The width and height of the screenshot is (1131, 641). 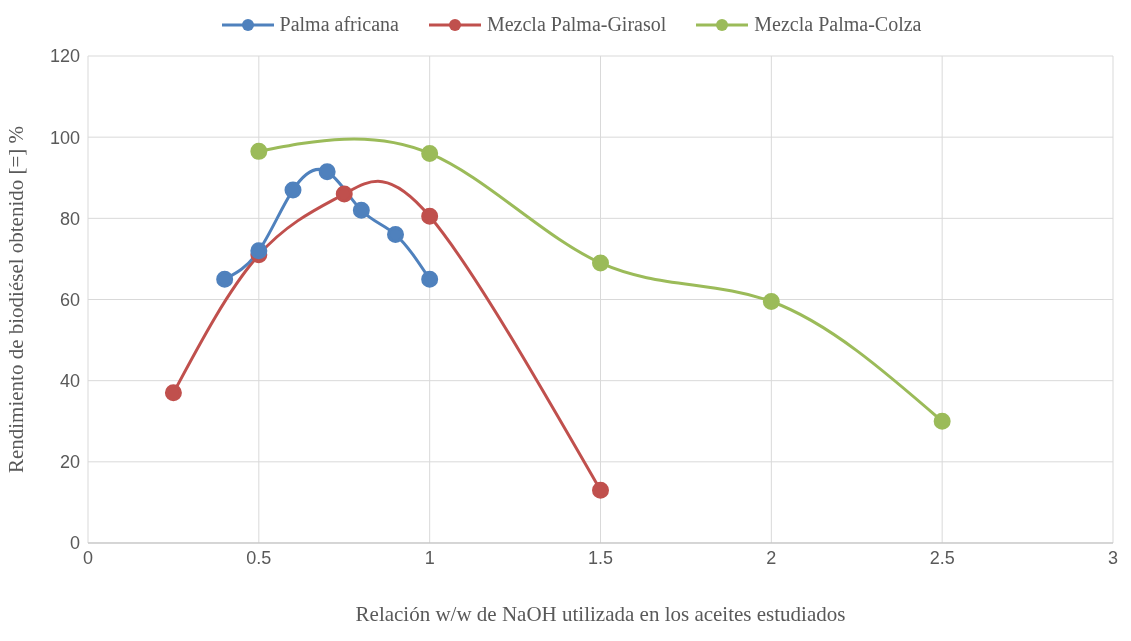 What do you see at coordinates (69, 218) in the screenshot?
I see `y-tick-label: 80` at bounding box center [69, 218].